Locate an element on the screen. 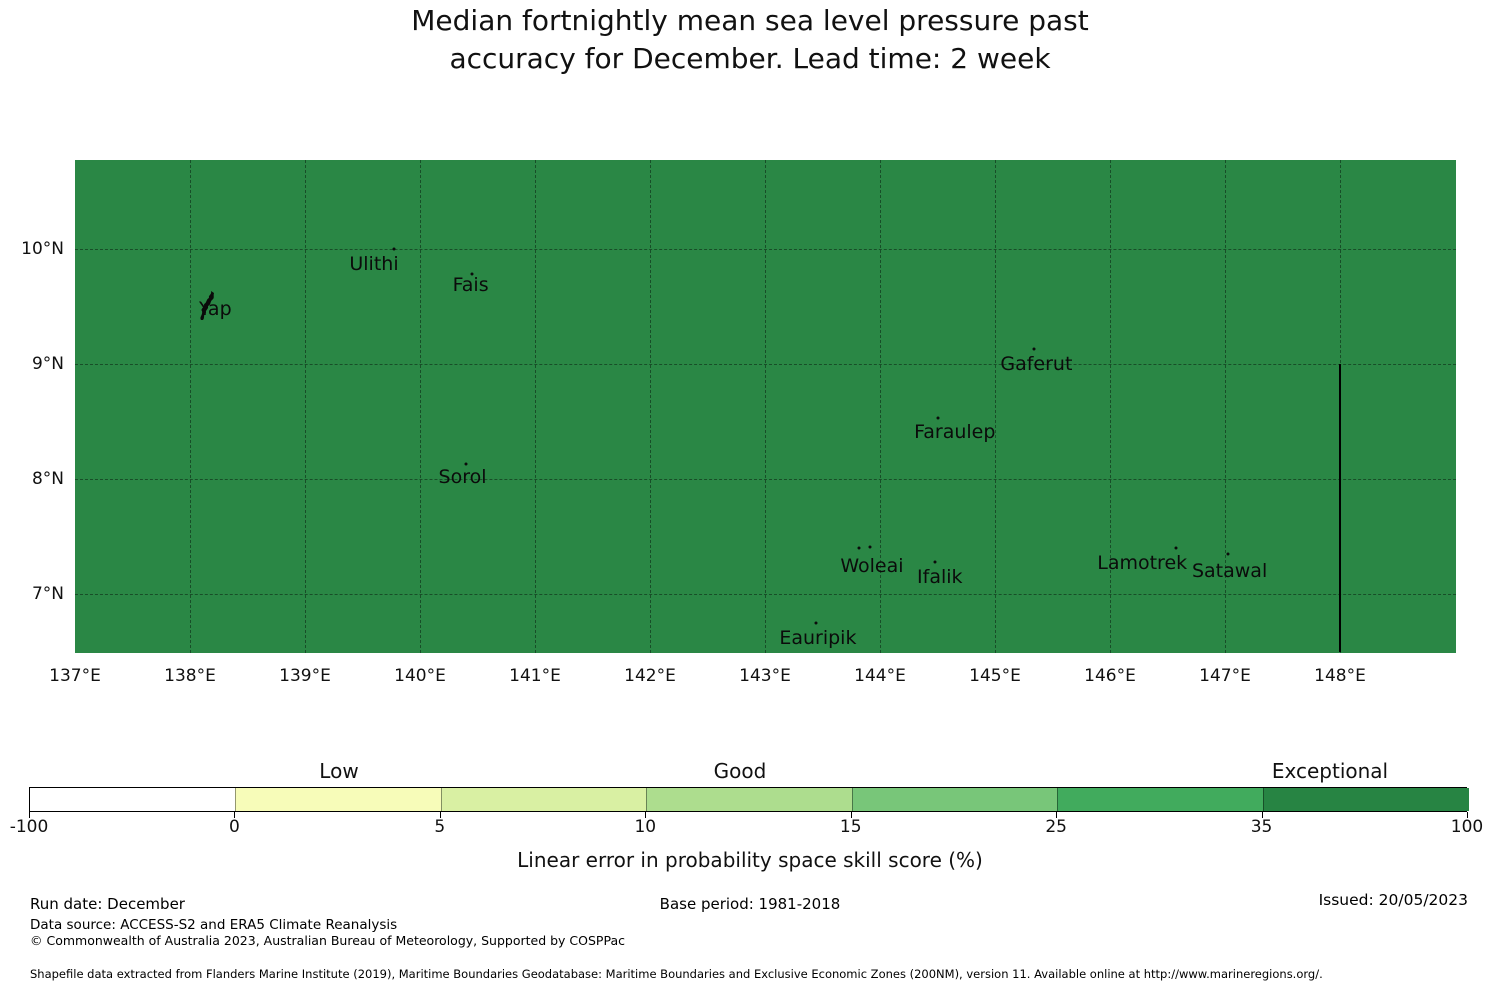 This screenshot has width=1500, height=990. colorbar is located at coordinates (749, 799).